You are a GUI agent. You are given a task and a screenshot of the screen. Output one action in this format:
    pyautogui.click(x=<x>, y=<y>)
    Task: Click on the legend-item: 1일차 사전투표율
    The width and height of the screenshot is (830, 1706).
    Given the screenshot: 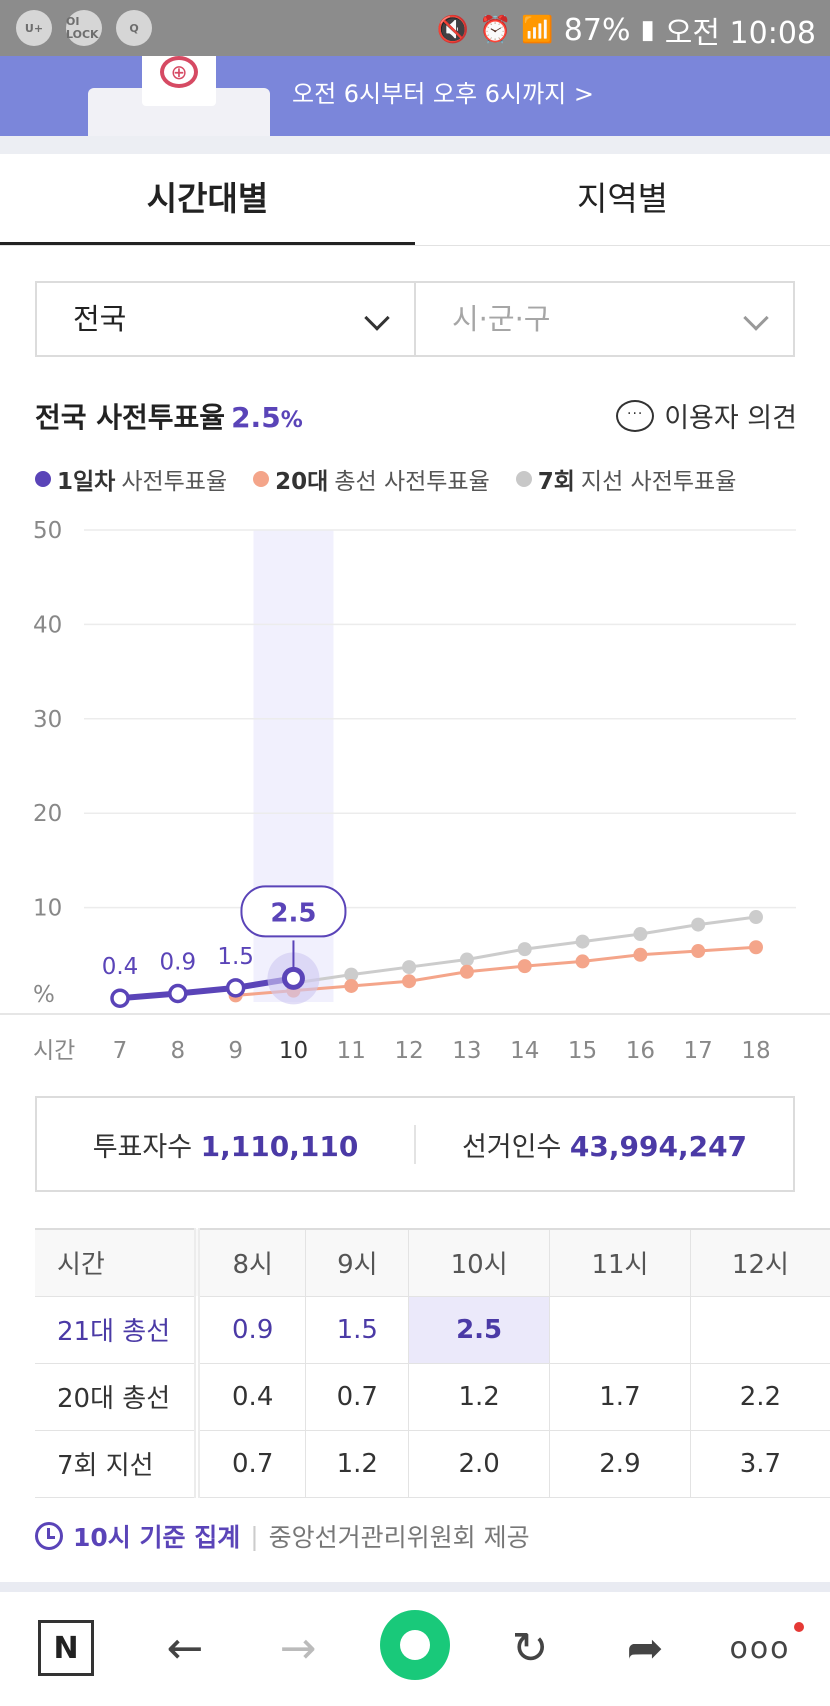 What is the action you would take?
    pyautogui.click(x=131, y=479)
    